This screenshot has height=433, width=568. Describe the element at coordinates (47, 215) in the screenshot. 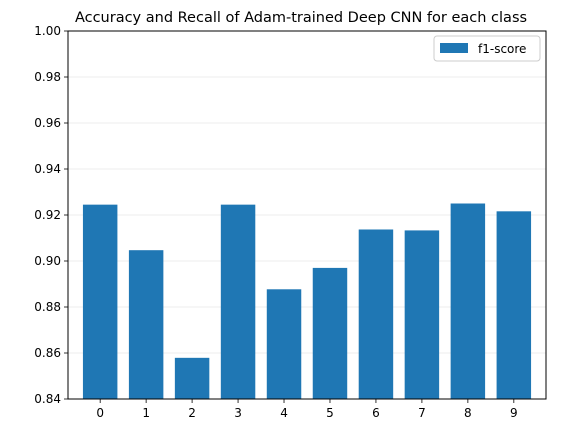

I see `y-tick-label: 0.92` at that location.